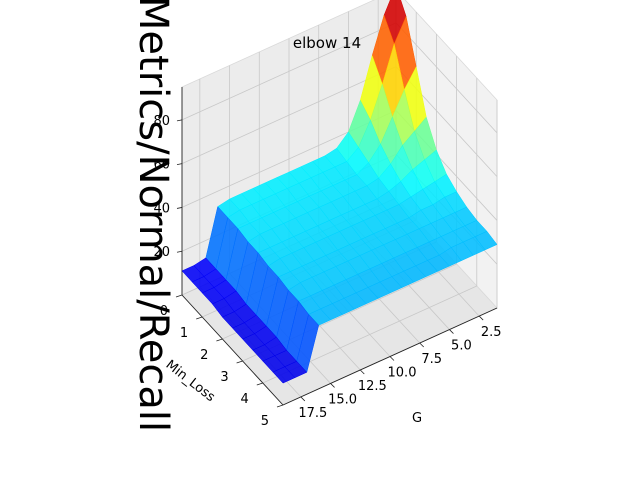  I want to click on x-tick-label: 15.0, so click(342, 399).